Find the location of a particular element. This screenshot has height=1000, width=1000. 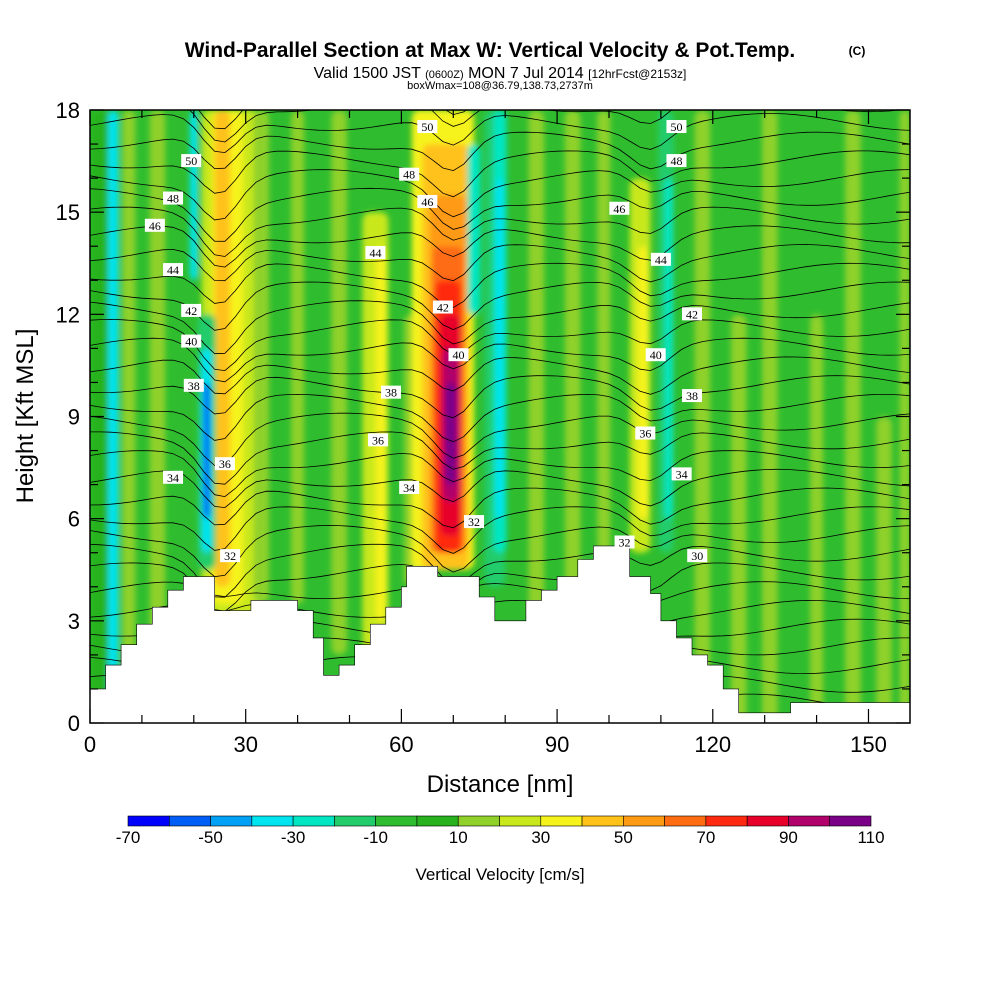

colorbar-tick-label: 90 is located at coordinates (788, 837).